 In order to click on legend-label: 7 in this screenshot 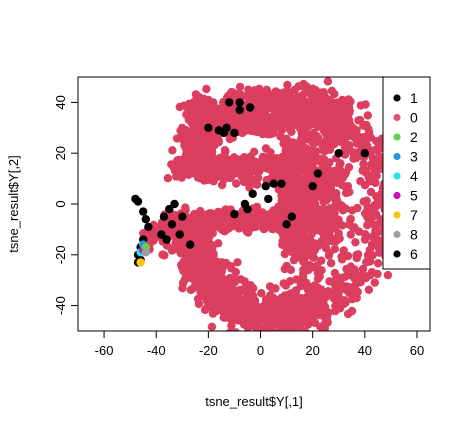, I will do `click(414, 215)`.